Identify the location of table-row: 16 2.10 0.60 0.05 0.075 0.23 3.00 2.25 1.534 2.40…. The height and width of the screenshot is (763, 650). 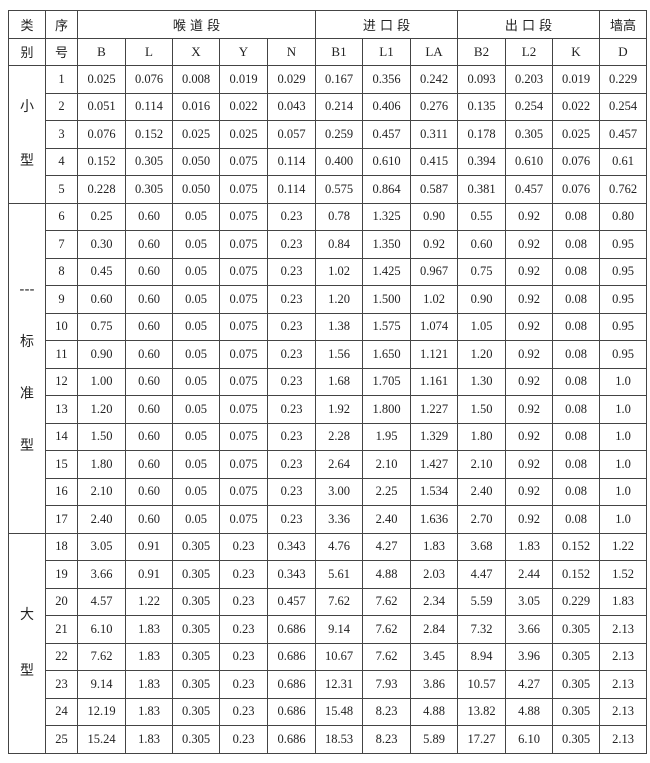
(328, 491).